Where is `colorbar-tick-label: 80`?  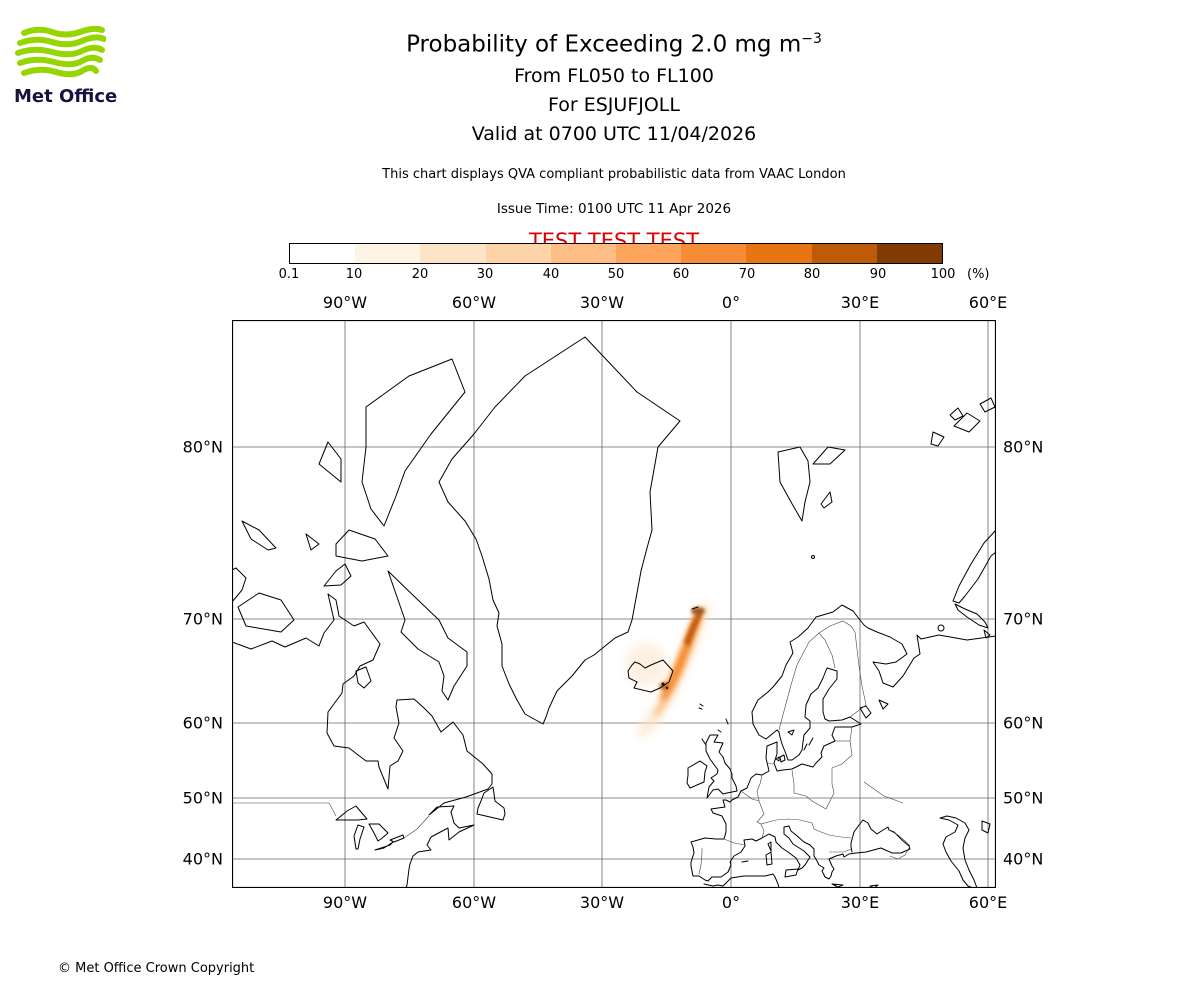 colorbar-tick-label: 80 is located at coordinates (812, 274).